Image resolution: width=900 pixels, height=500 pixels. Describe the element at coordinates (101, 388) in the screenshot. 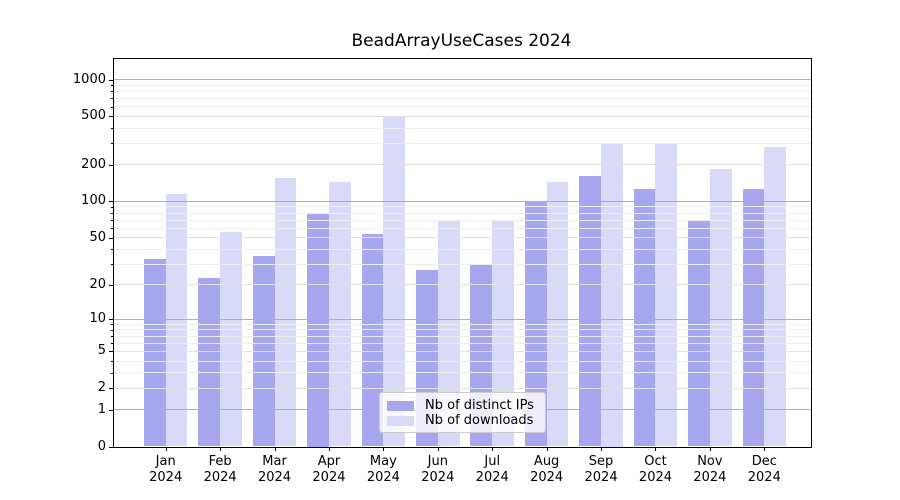

I see `y-tick-label-2: 2` at that location.